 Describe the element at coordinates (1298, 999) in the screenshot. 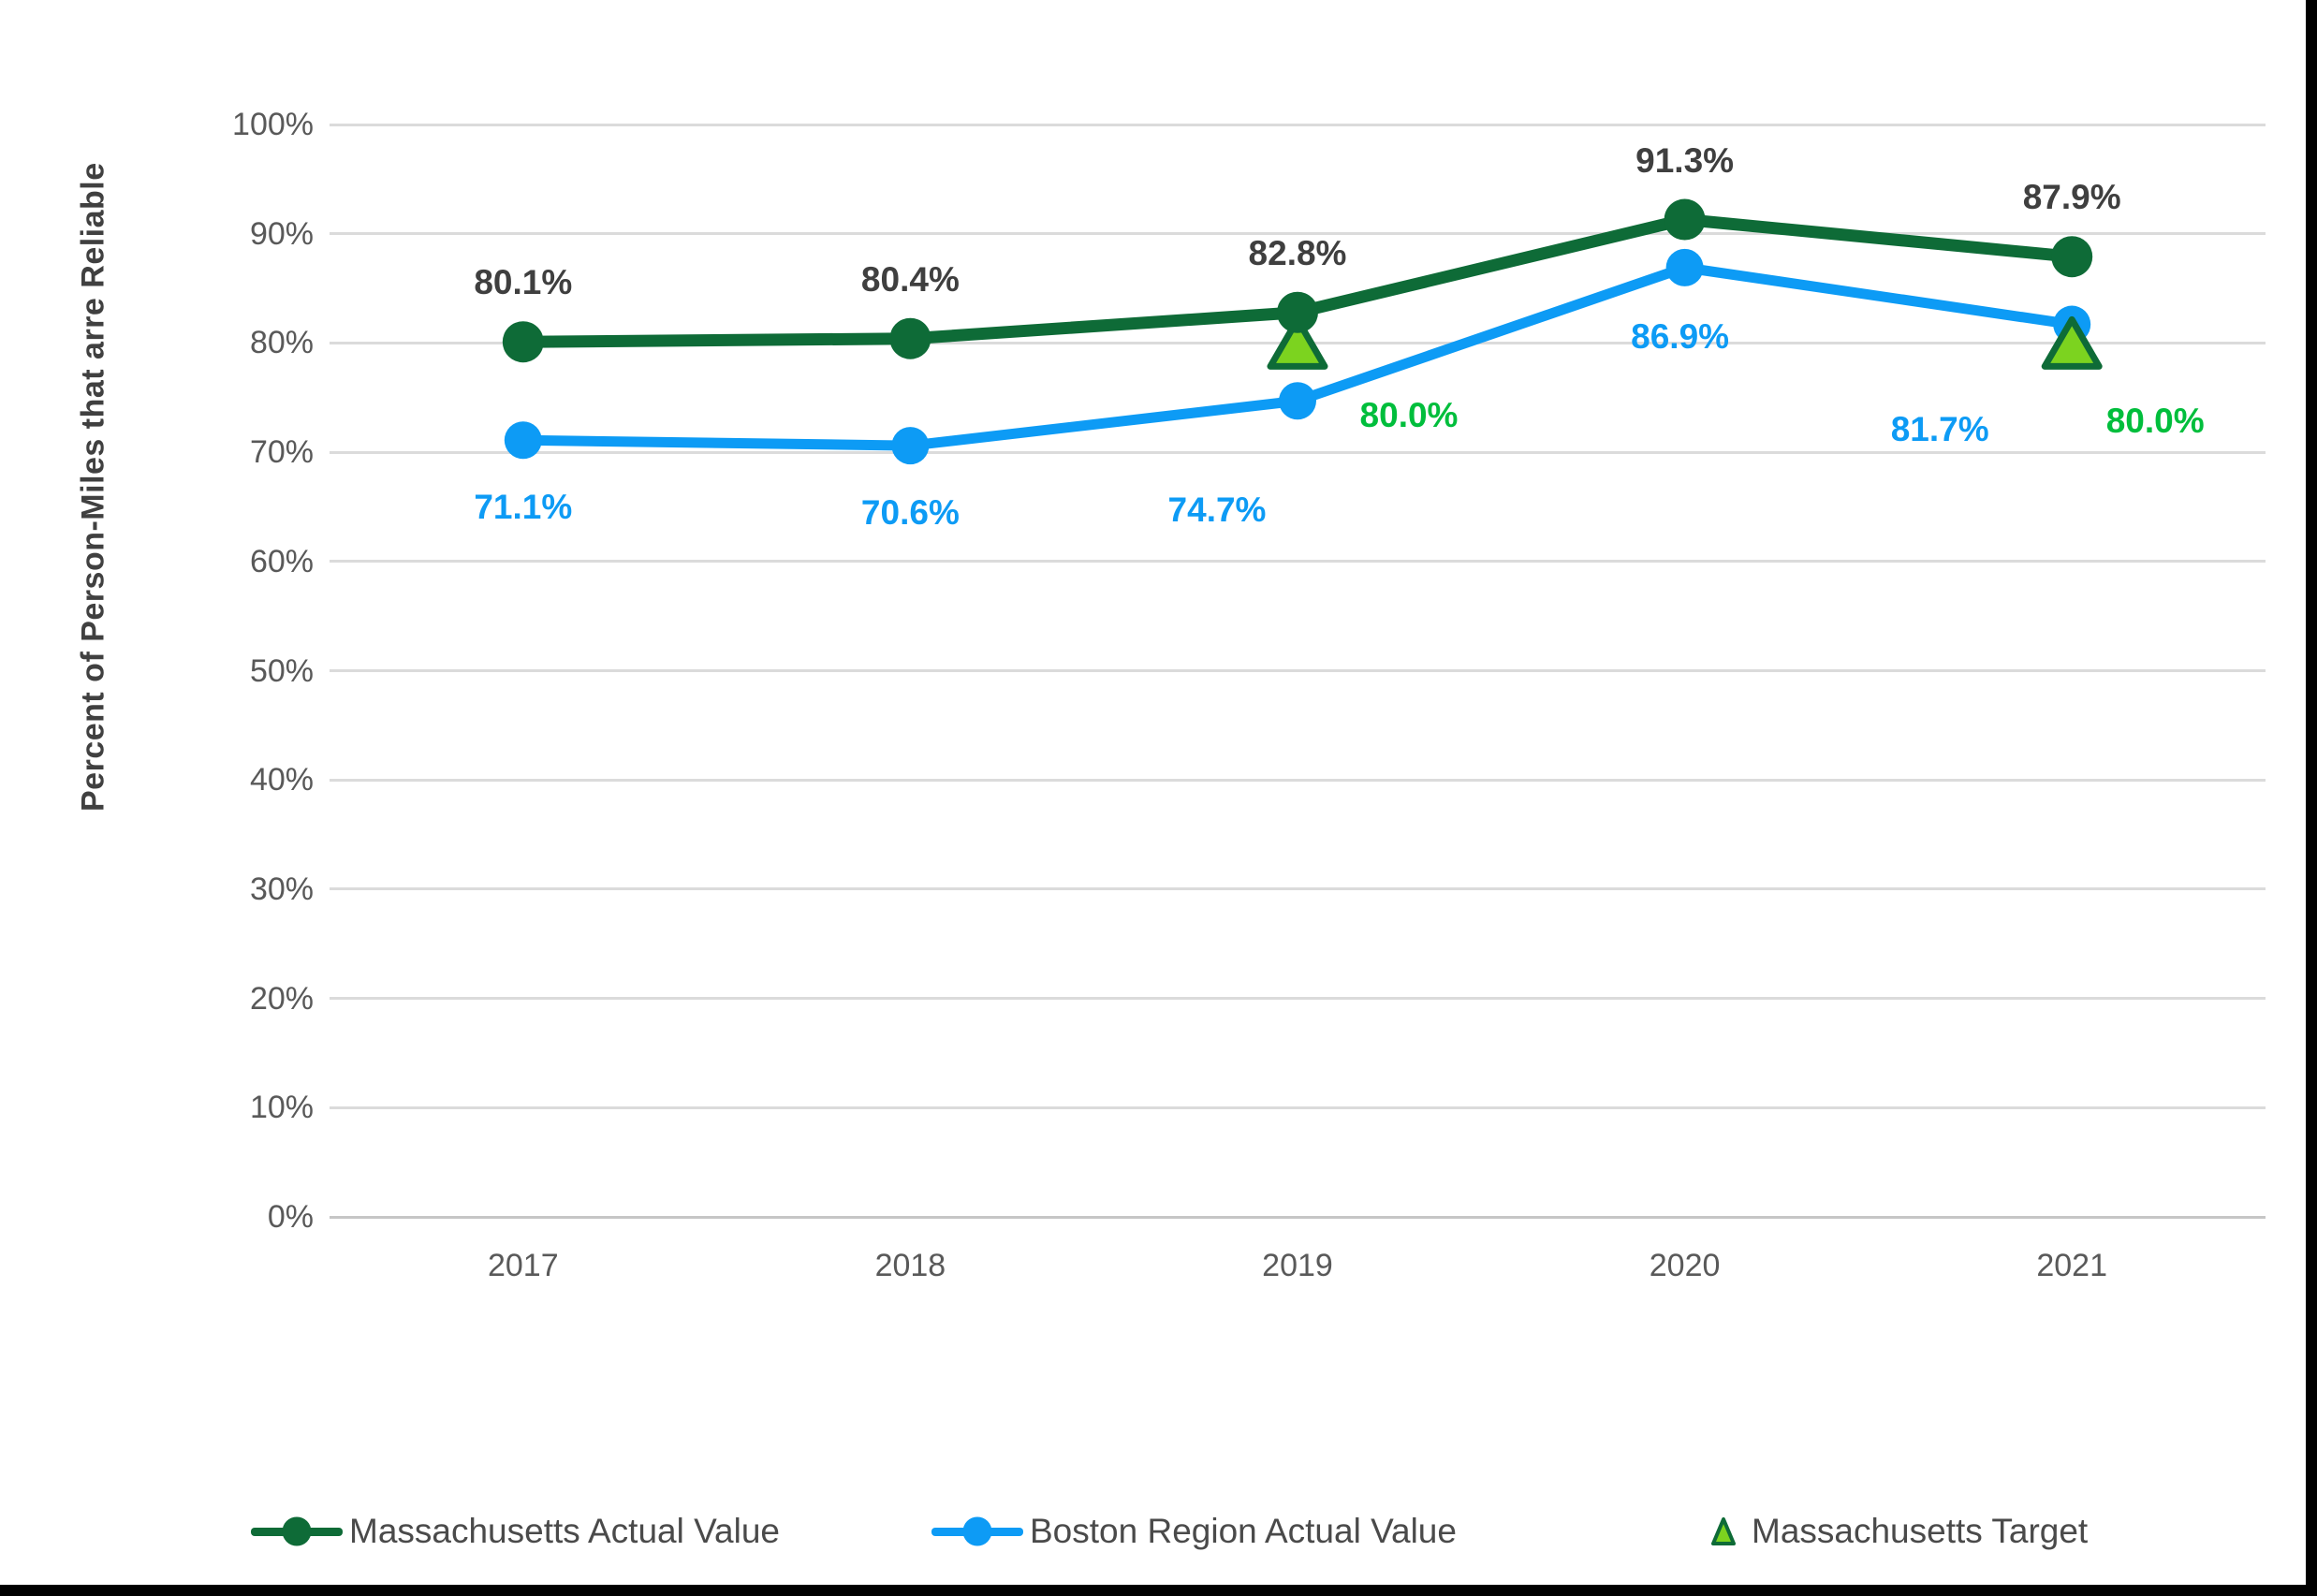

I see `gridline-20%` at that location.